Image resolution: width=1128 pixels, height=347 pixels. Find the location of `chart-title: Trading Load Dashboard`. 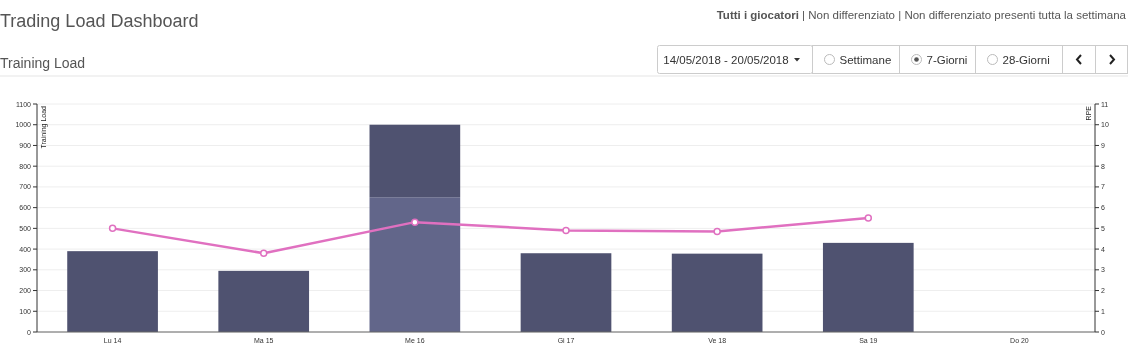

chart-title: Trading Load Dashboard is located at coordinates (99, 21).